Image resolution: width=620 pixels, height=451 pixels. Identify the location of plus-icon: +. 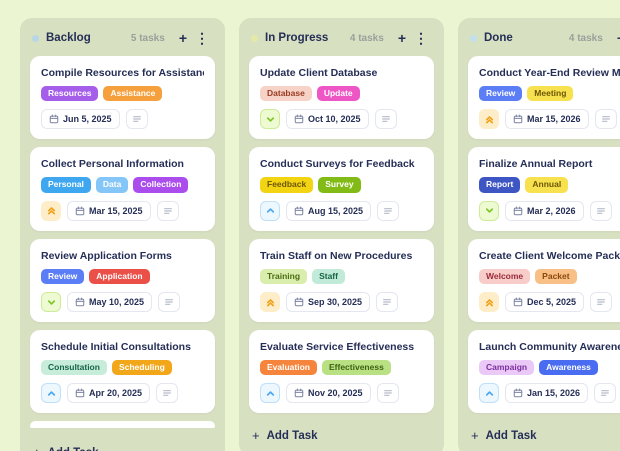
(256, 436).